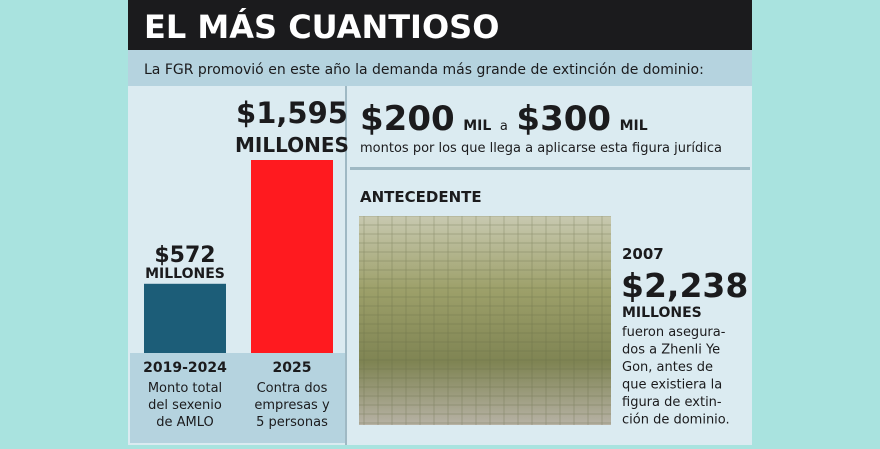  What do you see at coordinates (185, 388) in the screenshot?
I see `category-note: Monto total` at bounding box center [185, 388].